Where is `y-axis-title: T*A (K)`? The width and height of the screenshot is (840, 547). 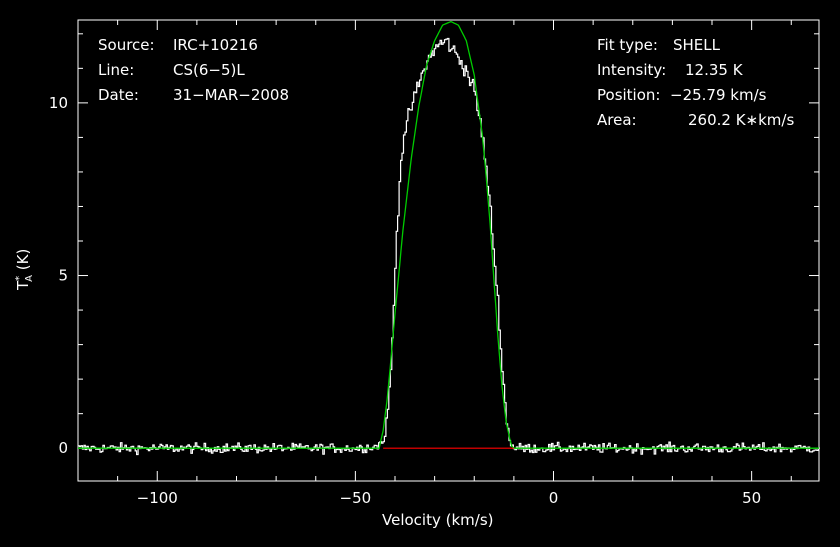
y-axis-title: T*A (K) is located at coordinates (24, 269).